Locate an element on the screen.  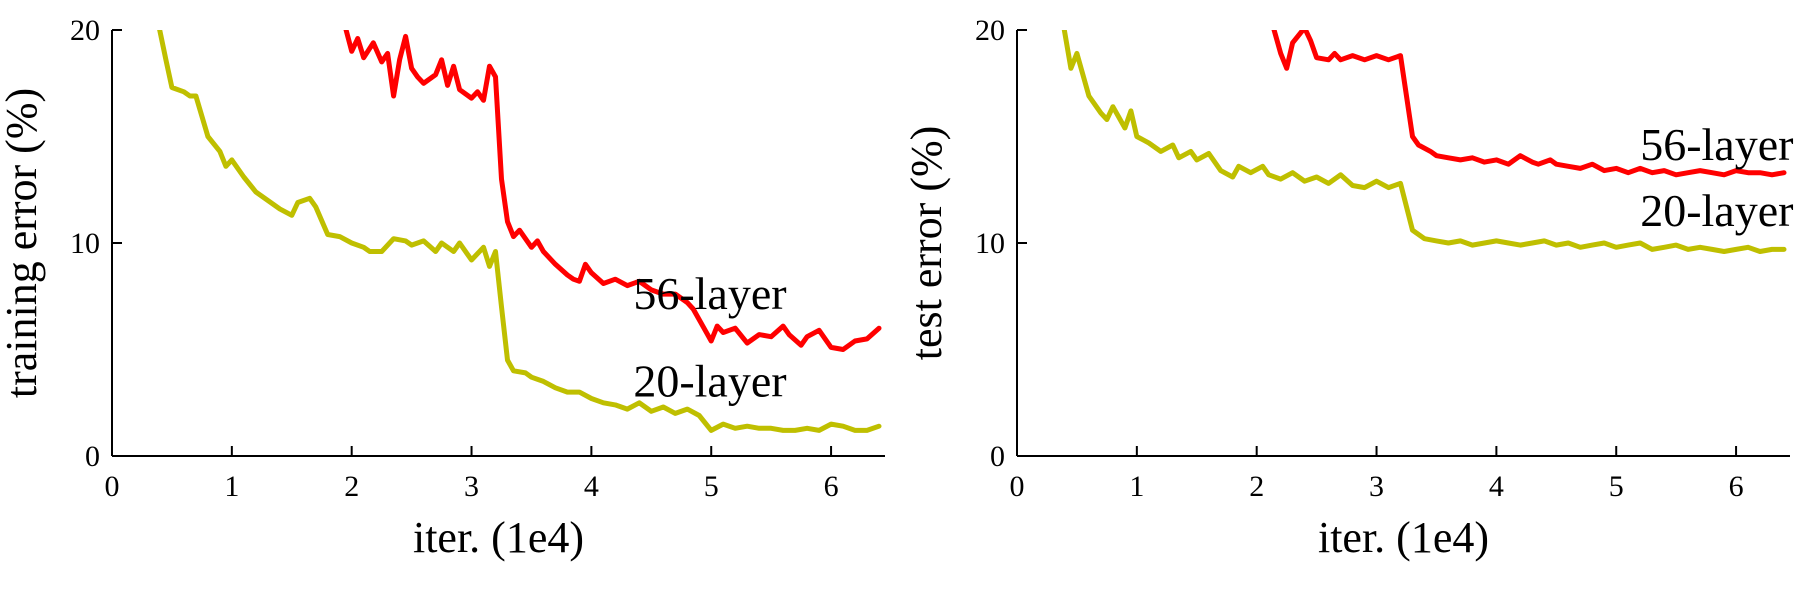
y-axis-label: training error (%) is located at coordinates (23, 243).